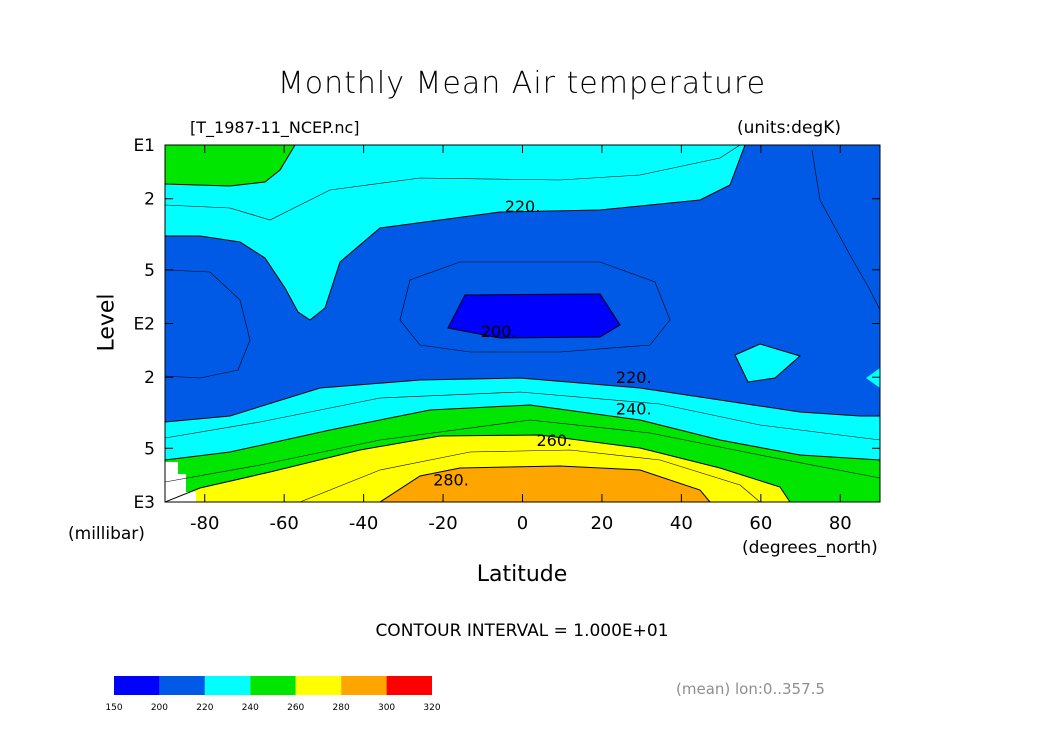 This screenshot has height=739, width=1044. Describe the element at coordinates (295, 708) in the screenshot. I see `colorbar-tick-label: 260` at that location.